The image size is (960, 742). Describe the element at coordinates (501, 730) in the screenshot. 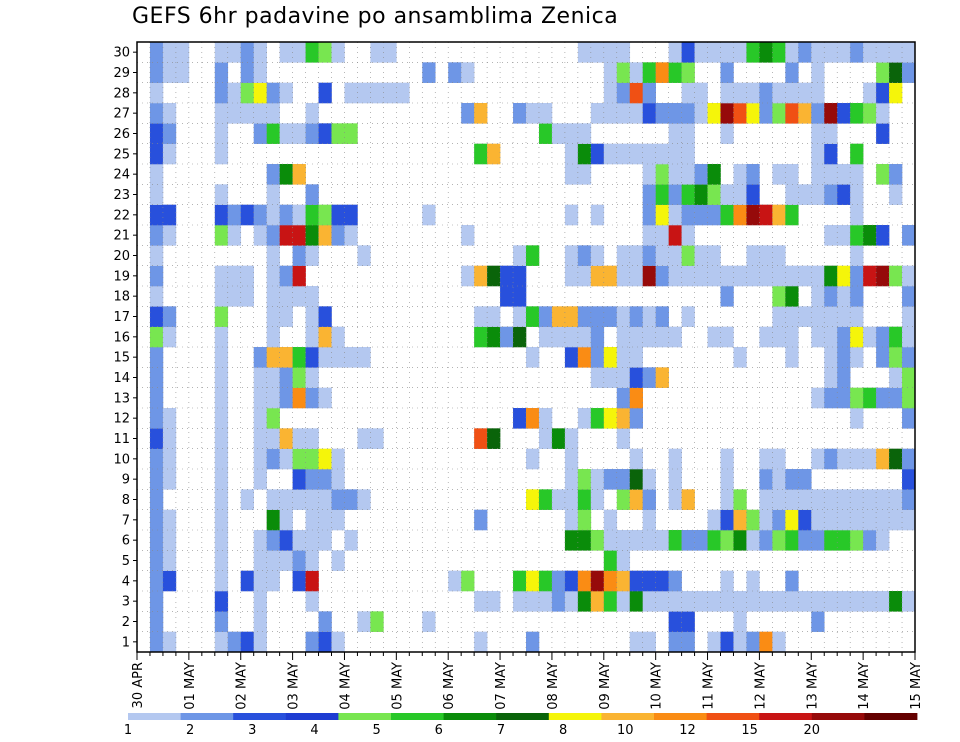

I see `legend-label: 7` at that location.